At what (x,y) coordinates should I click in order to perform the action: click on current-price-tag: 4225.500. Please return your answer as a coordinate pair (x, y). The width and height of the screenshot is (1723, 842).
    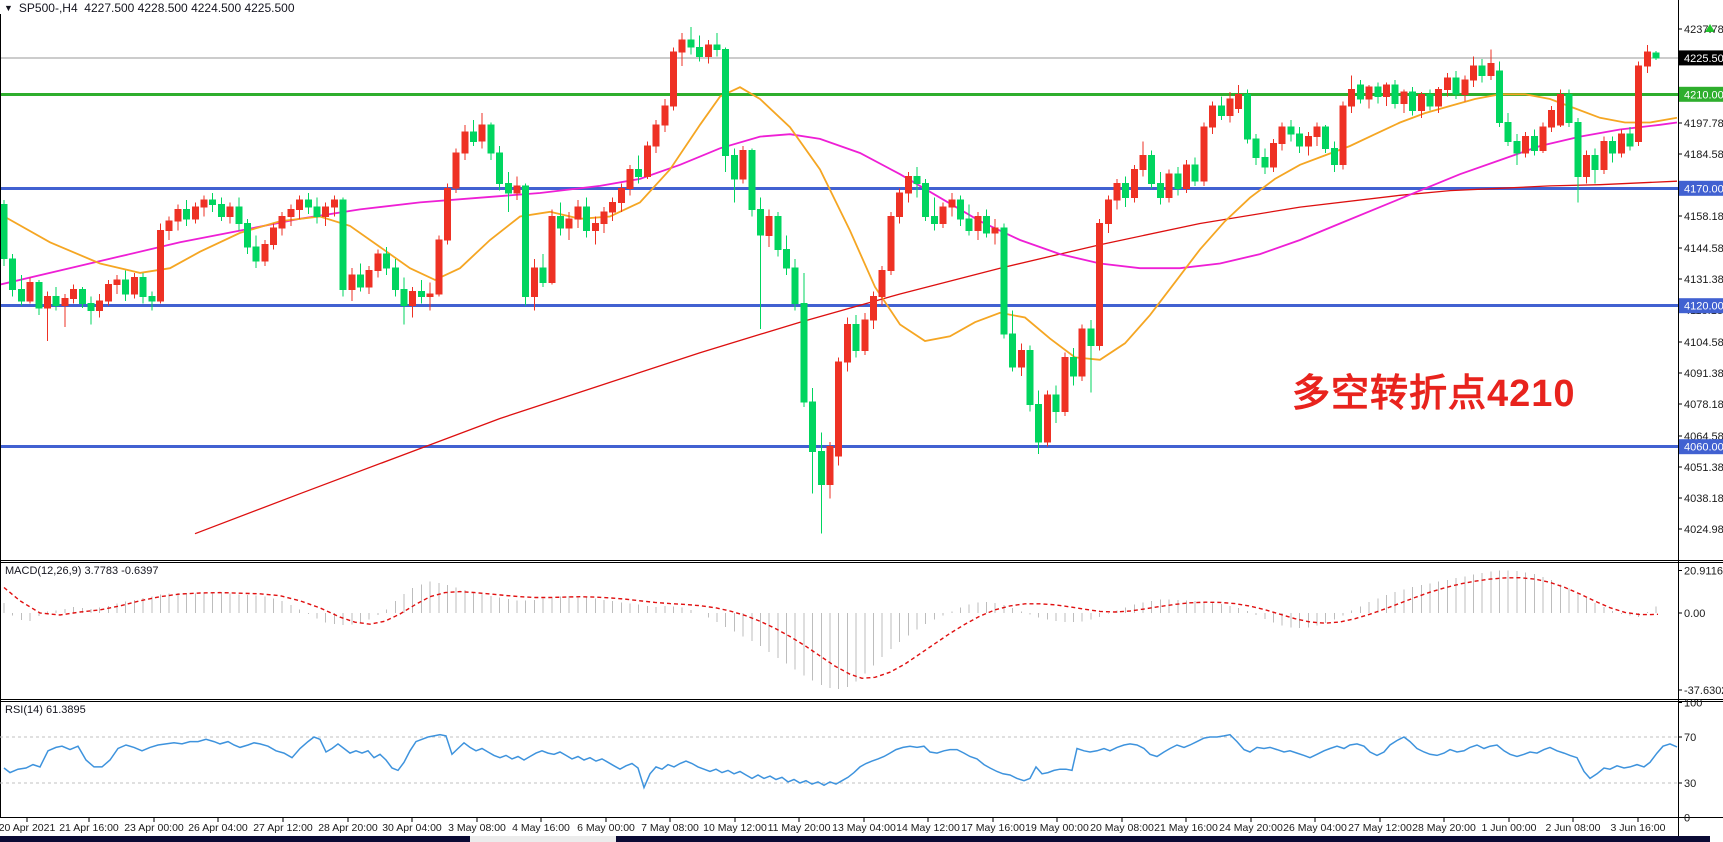
    Looking at the image, I should click on (1703, 59).